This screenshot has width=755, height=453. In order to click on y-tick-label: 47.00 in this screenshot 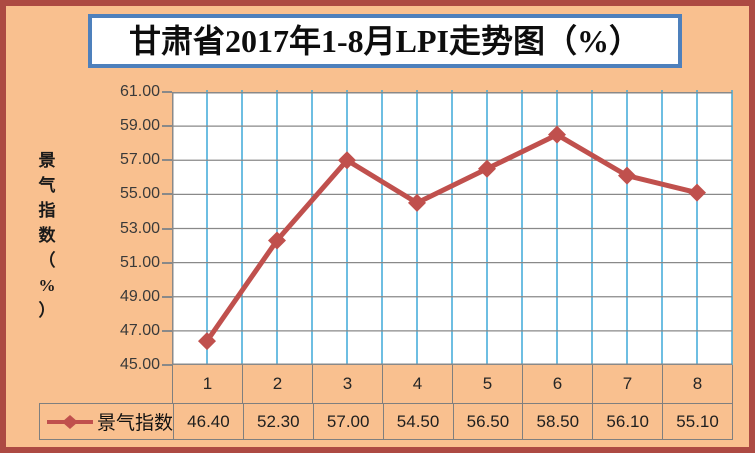, I will do `click(139, 330)`.